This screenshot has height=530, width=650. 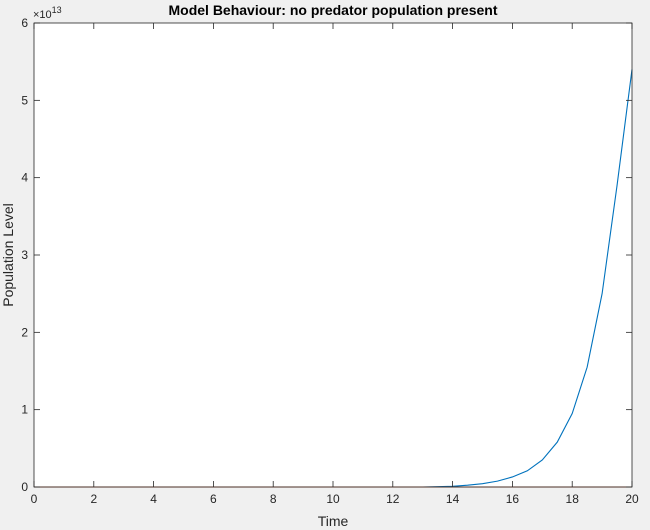 What do you see at coordinates (632, 499) in the screenshot?
I see `x-tick-label-20: 20` at bounding box center [632, 499].